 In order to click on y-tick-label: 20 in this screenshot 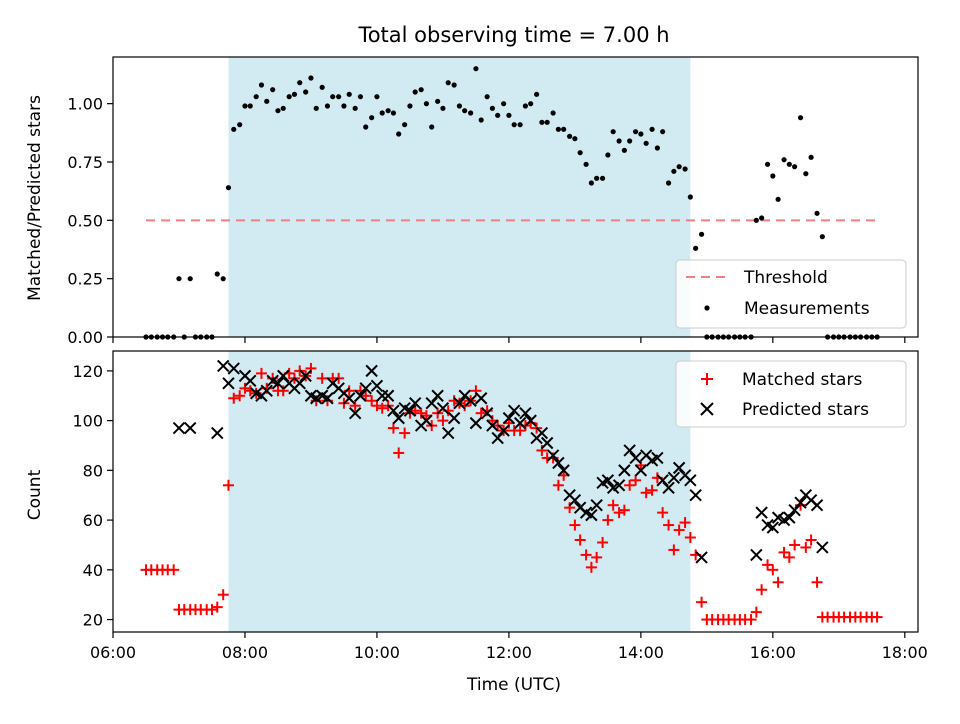, I will do `click(93, 620)`.